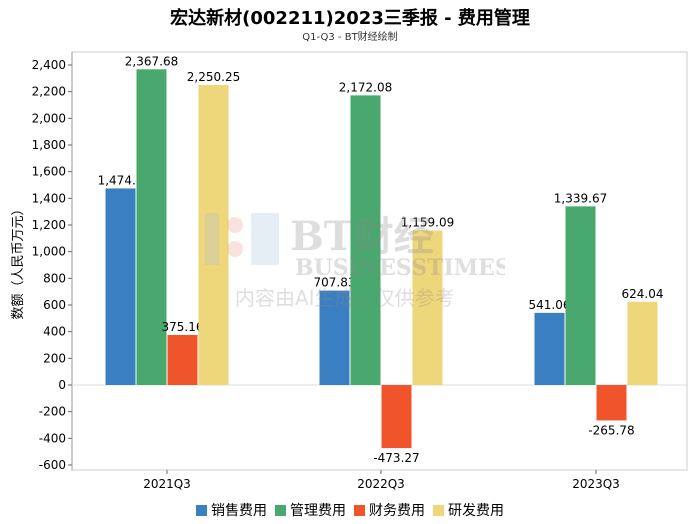  I want to click on y-tick-label: 2,400, so click(49, 65).